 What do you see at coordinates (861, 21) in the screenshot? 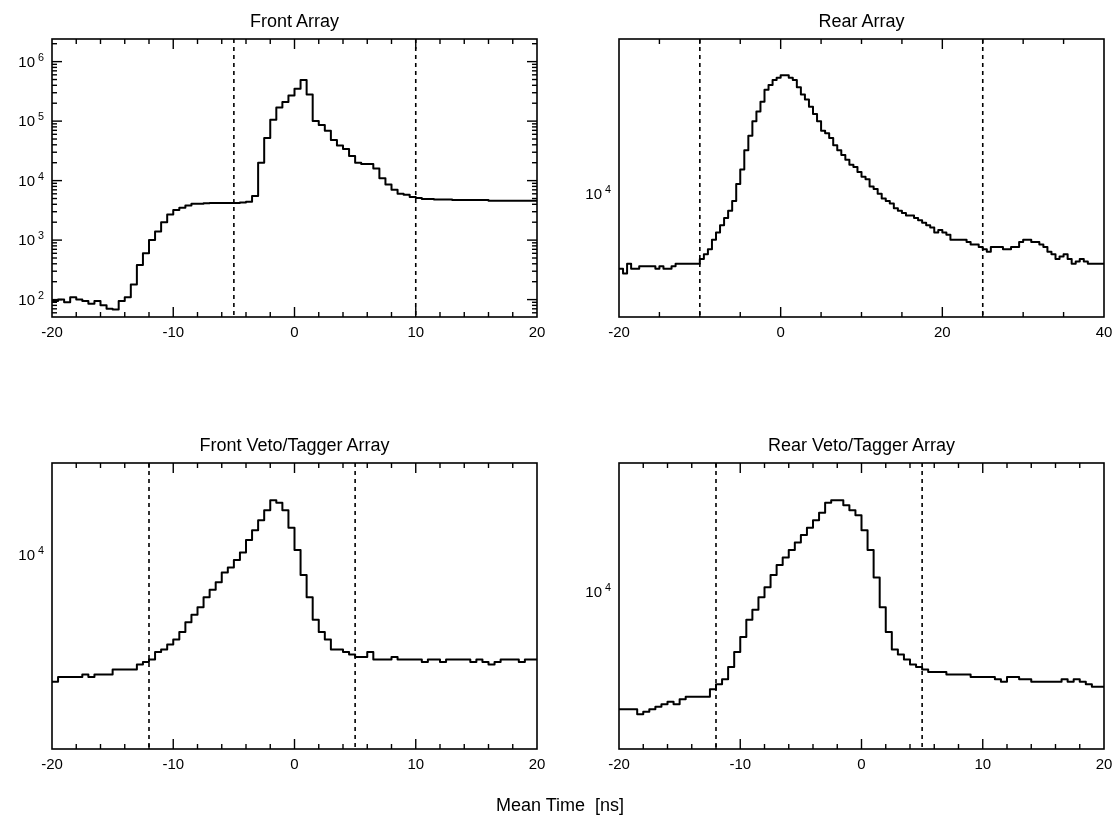
I see `chart-title: Rear Array` at bounding box center [861, 21].